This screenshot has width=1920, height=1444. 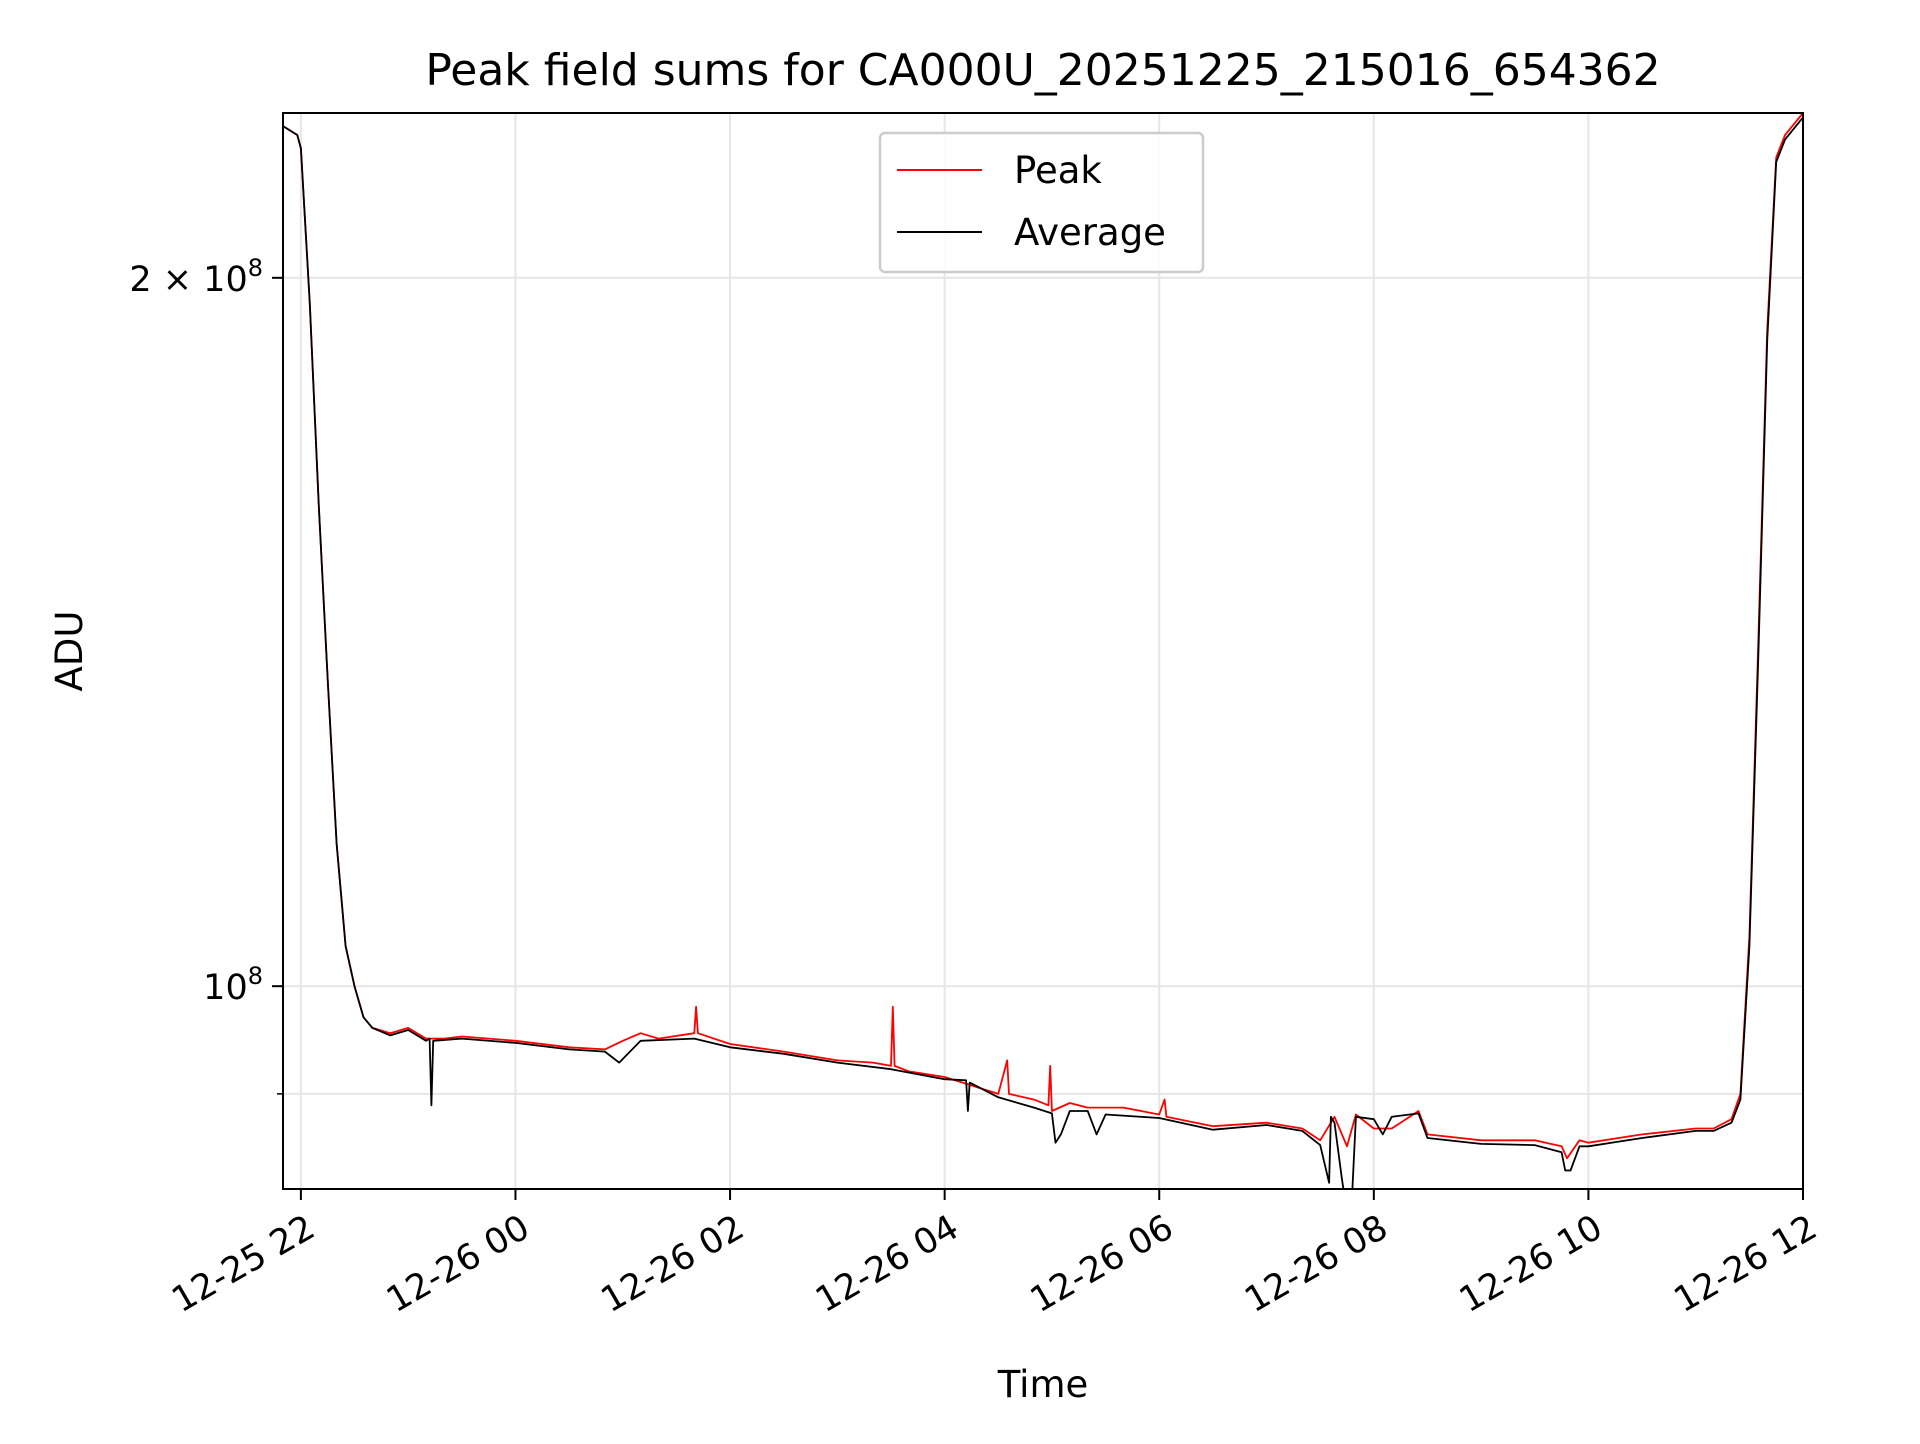 What do you see at coordinates (196, 277) in the screenshot?
I see `y-tick-label: 2 × 108` at bounding box center [196, 277].